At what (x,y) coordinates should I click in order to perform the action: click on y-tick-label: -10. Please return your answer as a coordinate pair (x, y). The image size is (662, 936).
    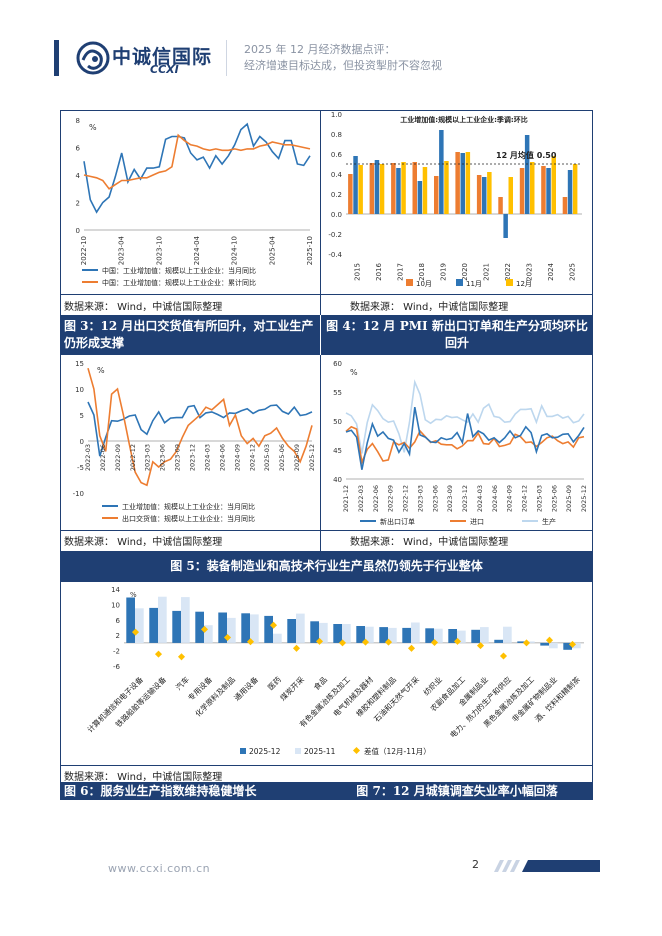
    Looking at the image, I should click on (78, 494).